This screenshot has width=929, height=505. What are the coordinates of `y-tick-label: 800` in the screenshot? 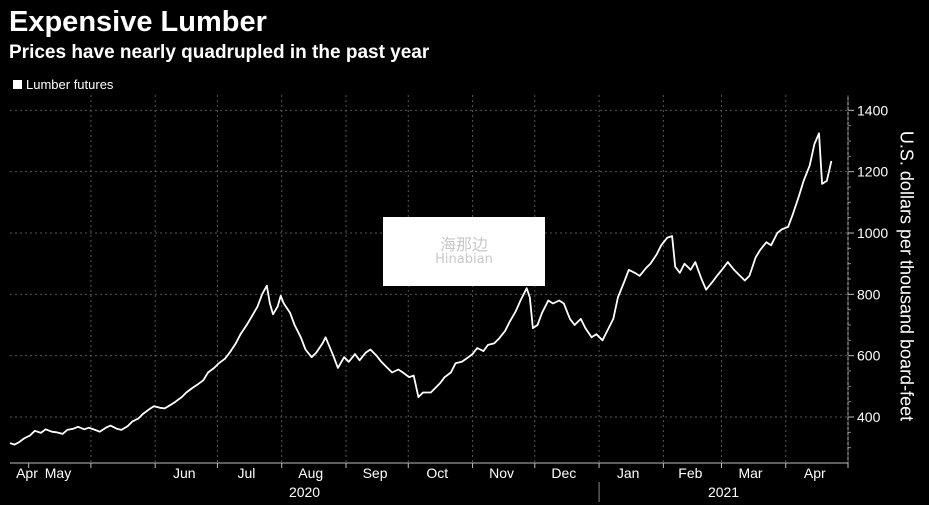 It's located at (869, 294).